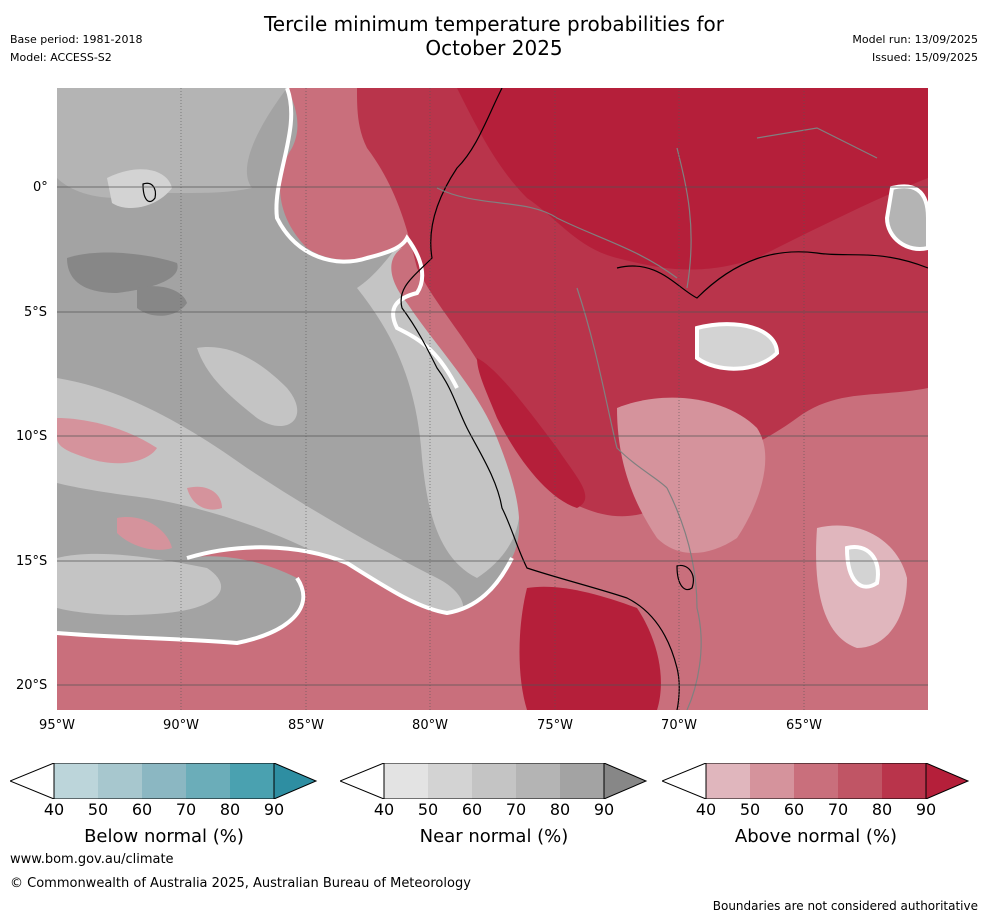 The height and width of the screenshot is (919, 988). What do you see at coordinates (772, 275) in the screenshot?
I see `amazon-river` at bounding box center [772, 275].